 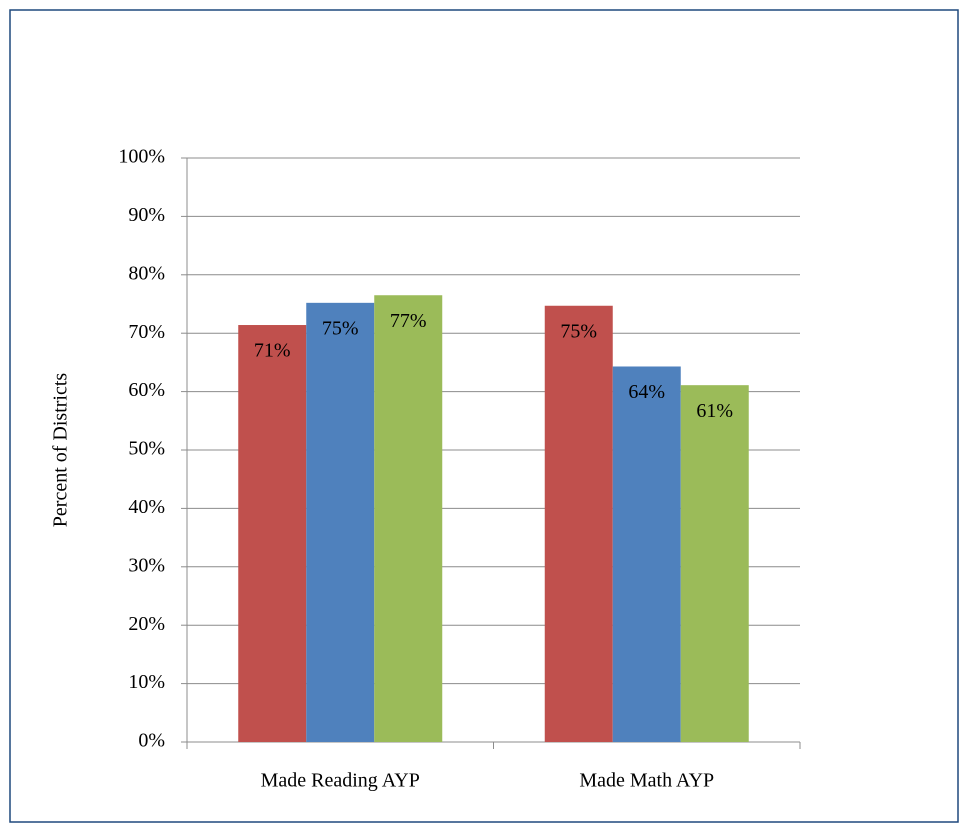 I want to click on y-tick-label: 80%, so click(x=146, y=273).